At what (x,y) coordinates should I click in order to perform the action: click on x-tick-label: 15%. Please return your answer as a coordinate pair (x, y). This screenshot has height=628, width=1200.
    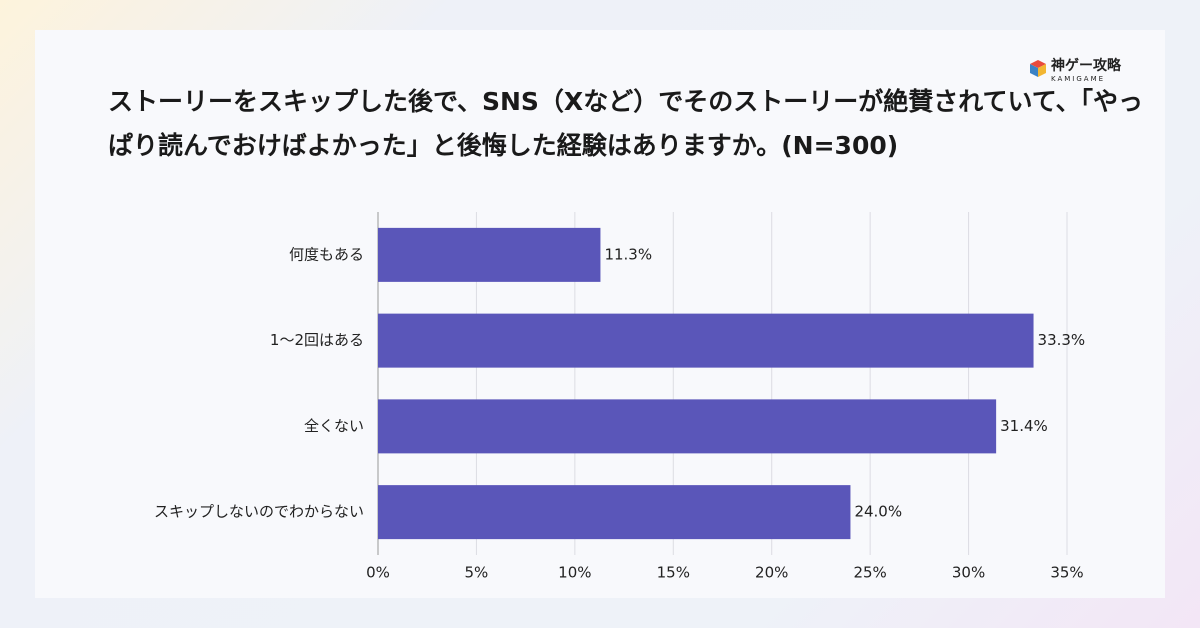
    Looking at the image, I should click on (673, 573).